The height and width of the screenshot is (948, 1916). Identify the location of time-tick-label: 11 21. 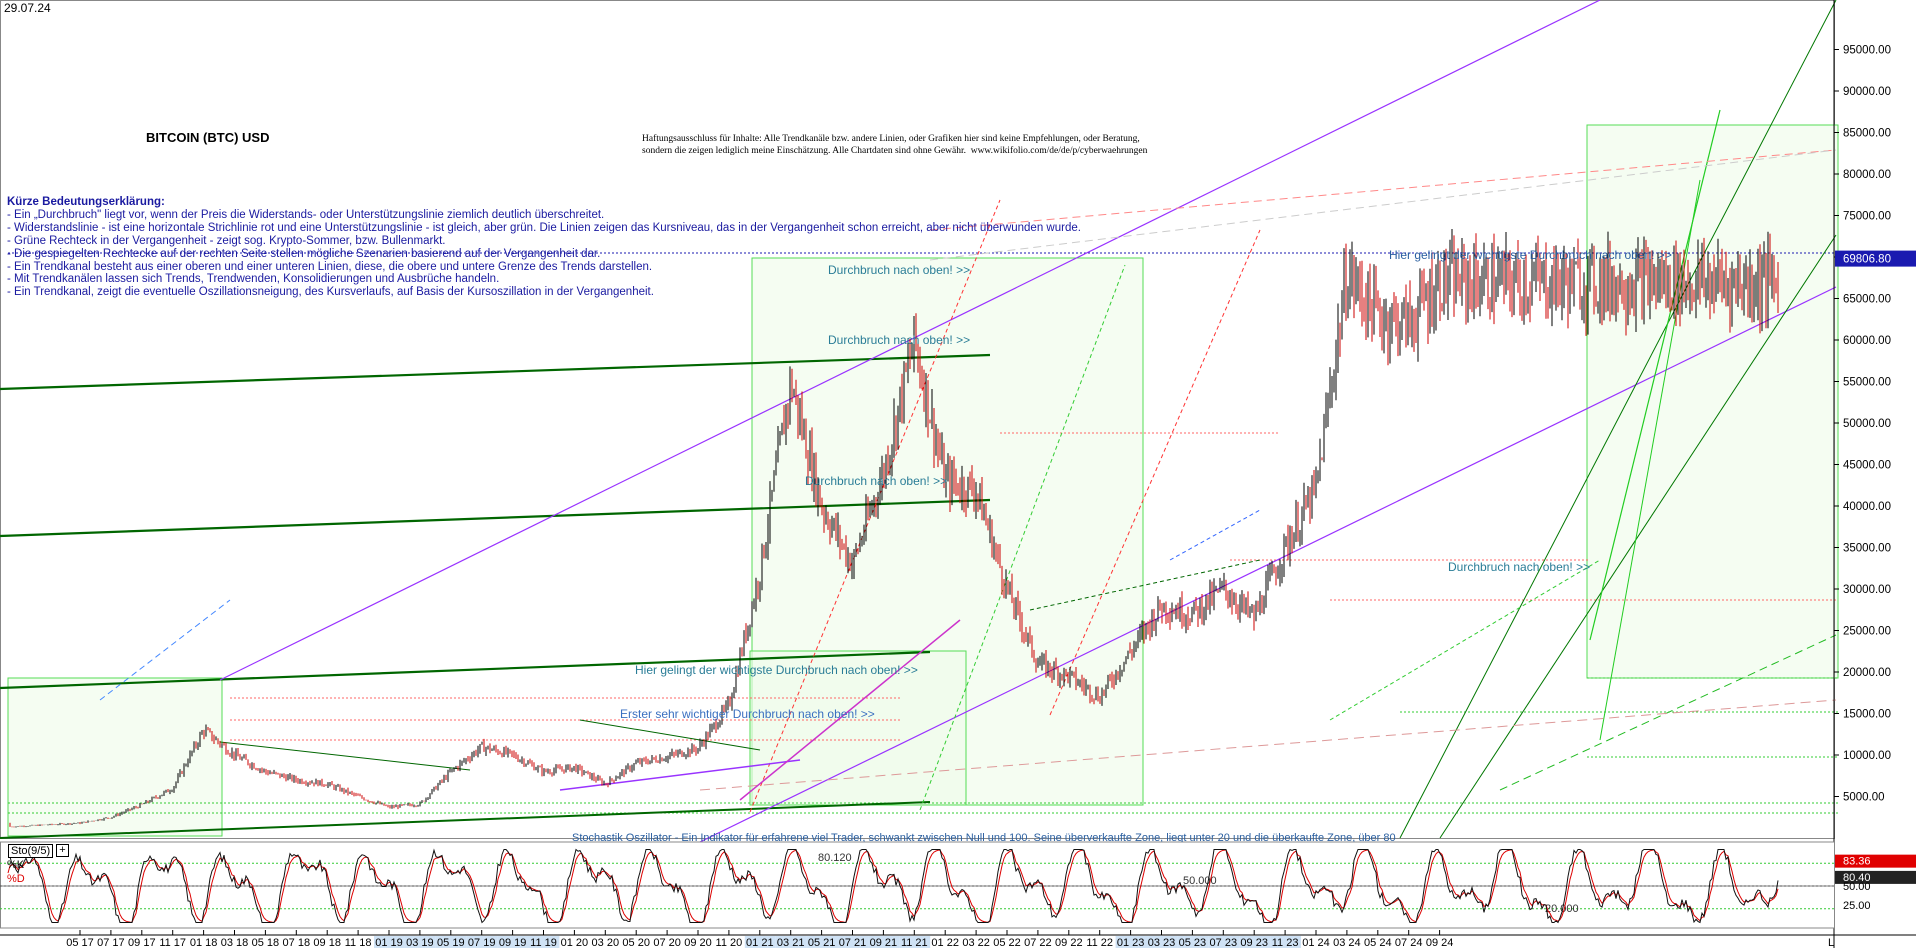
(914, 942).